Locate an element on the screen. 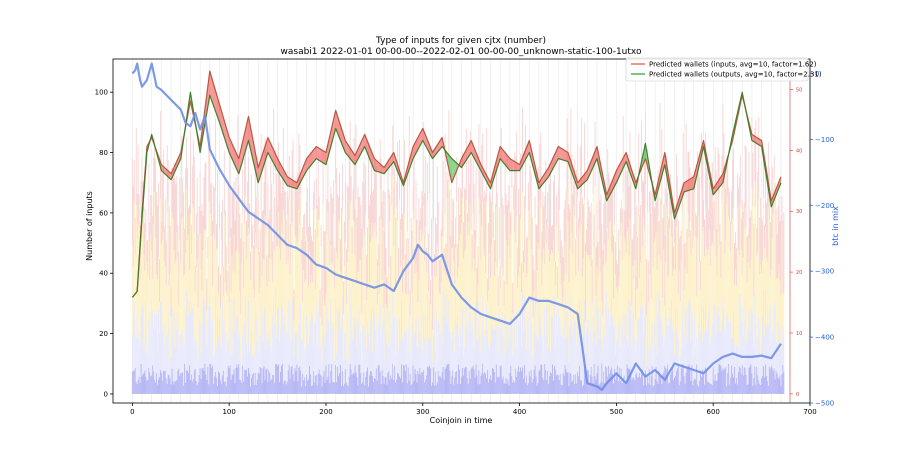  x-tick-label: 600 is located at coordinates (713, 412).